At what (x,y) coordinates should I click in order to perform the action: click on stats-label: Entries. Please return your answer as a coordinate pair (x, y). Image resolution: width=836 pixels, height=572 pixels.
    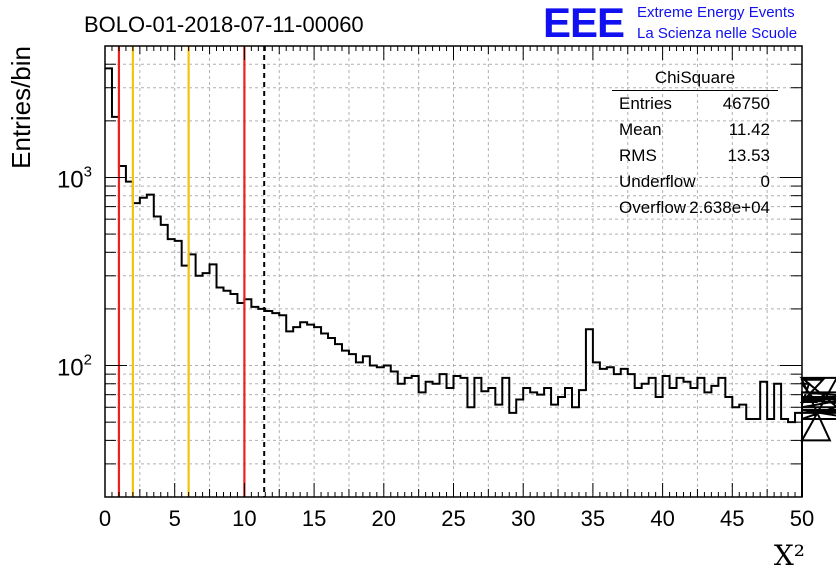
    Looking at the image, I should click on (645, 103).